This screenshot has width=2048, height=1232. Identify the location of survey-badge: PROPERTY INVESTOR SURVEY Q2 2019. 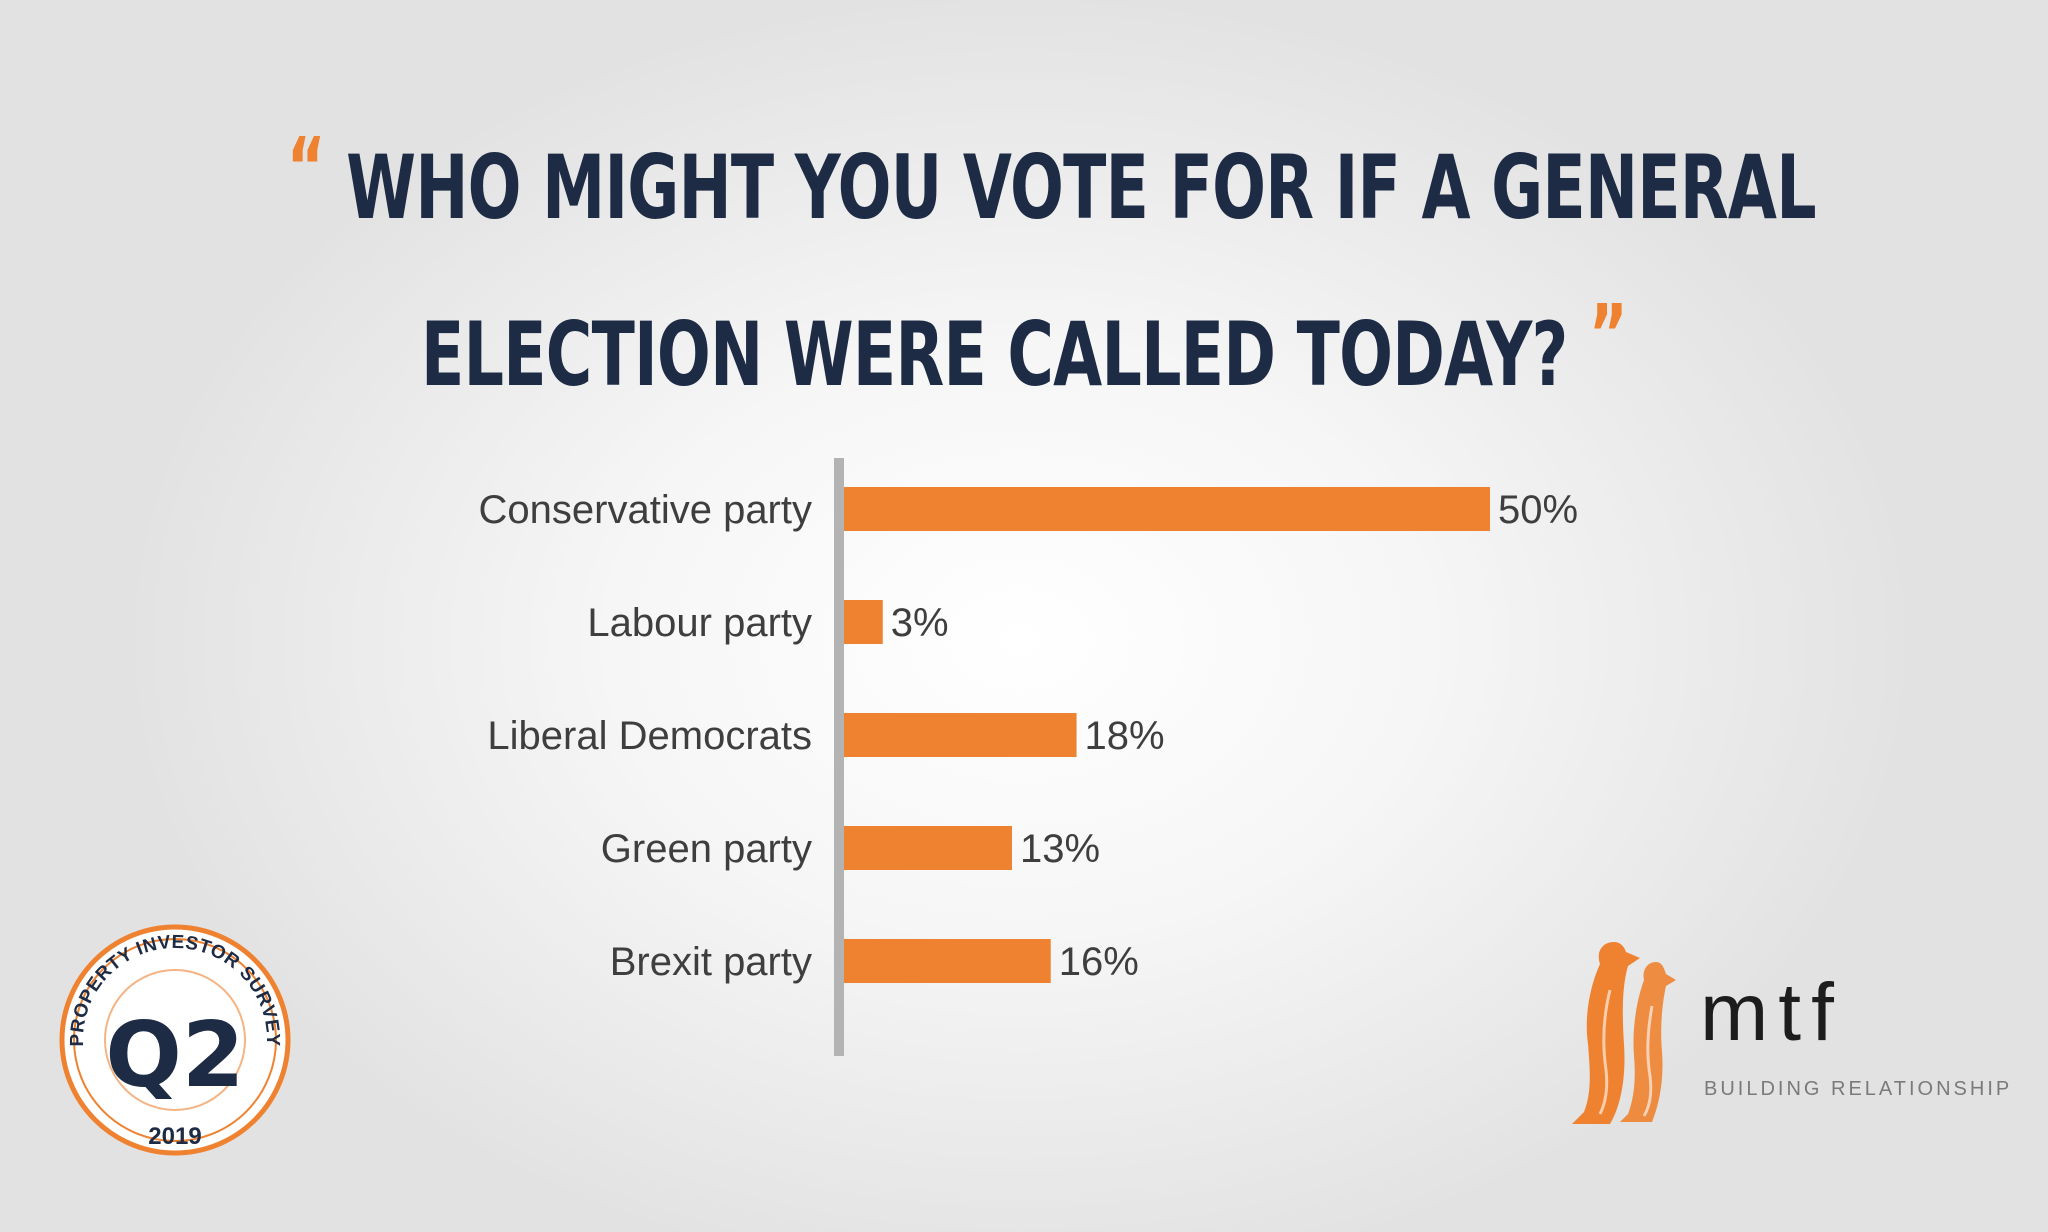
(175, 1040).